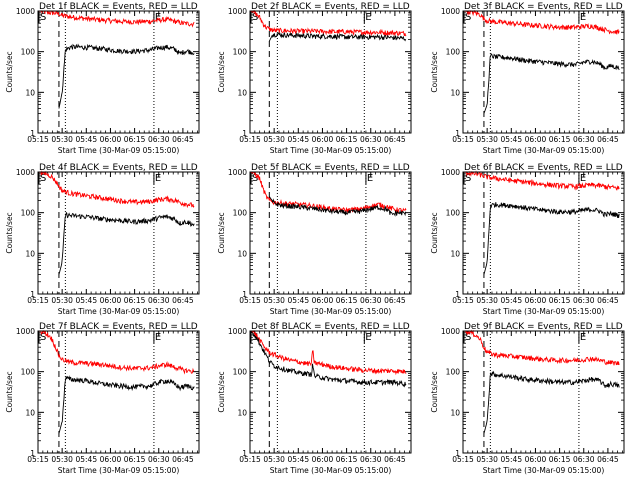 This screenshot has height=480, width=640. Describe the element at coordinates (330, 7) in the screenshot. I see `chart-title: Det 2f BLACK = Events, RED = LLD` at that location.